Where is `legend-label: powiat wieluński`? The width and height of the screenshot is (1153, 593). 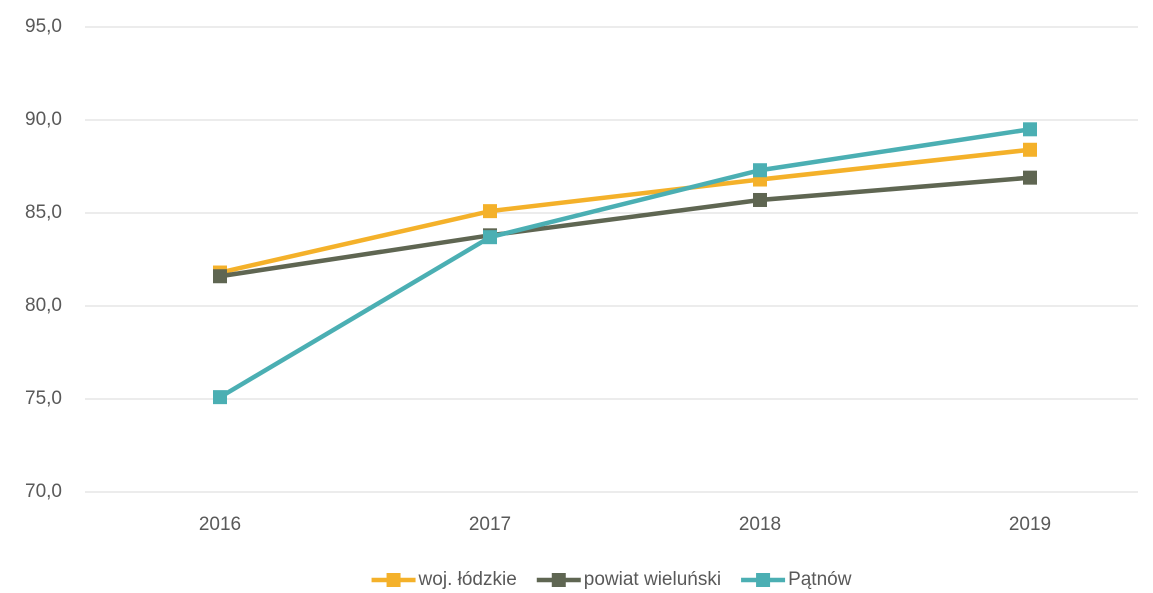 legend-label: powiat wieluński is located at coordinates (652, 579).